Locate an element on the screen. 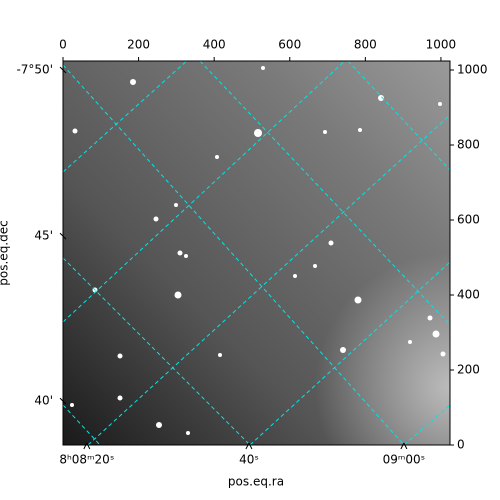 This screenshot has width=500, height=500. ra-tick-label: 8ʰ08ᵐ20ˢ is located at coordinates (86, 460).